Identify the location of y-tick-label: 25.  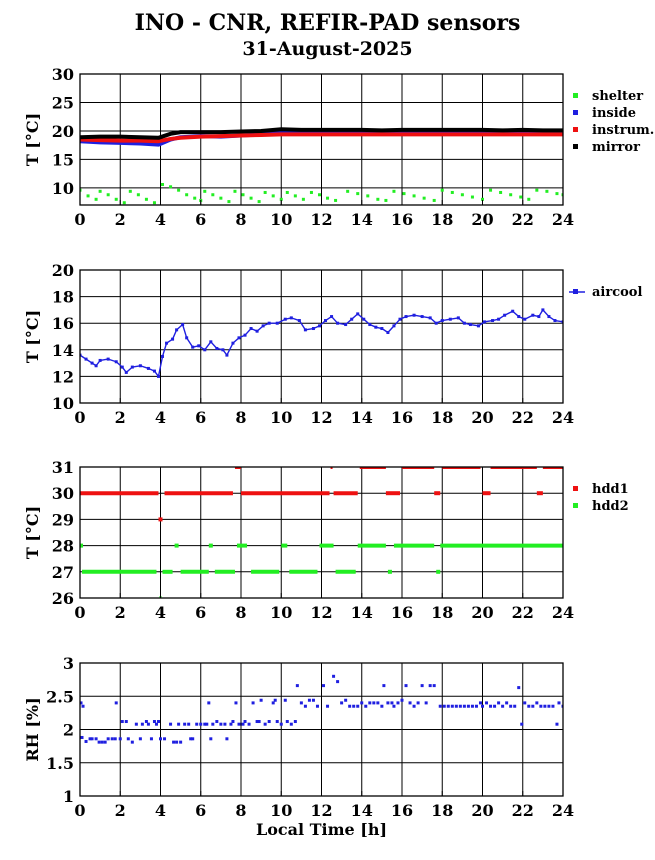
(63, 102).